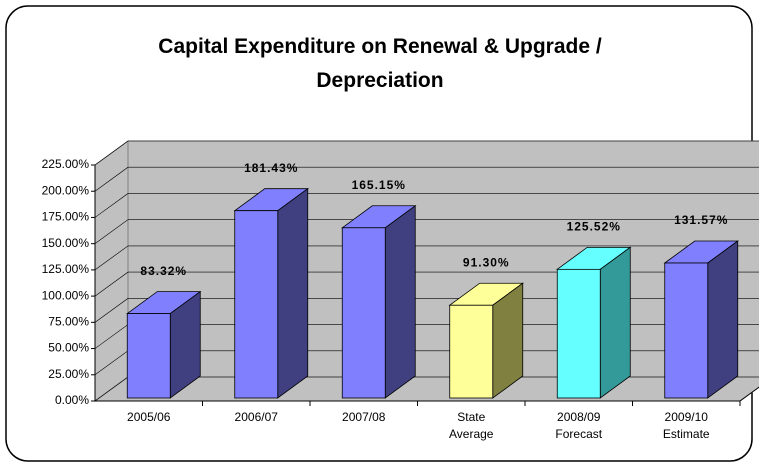 The image size is (759, 468). Describe the element at coordinates (364, 417) in the screenshot. I see `x-tick-label: 2007/08` at that location.